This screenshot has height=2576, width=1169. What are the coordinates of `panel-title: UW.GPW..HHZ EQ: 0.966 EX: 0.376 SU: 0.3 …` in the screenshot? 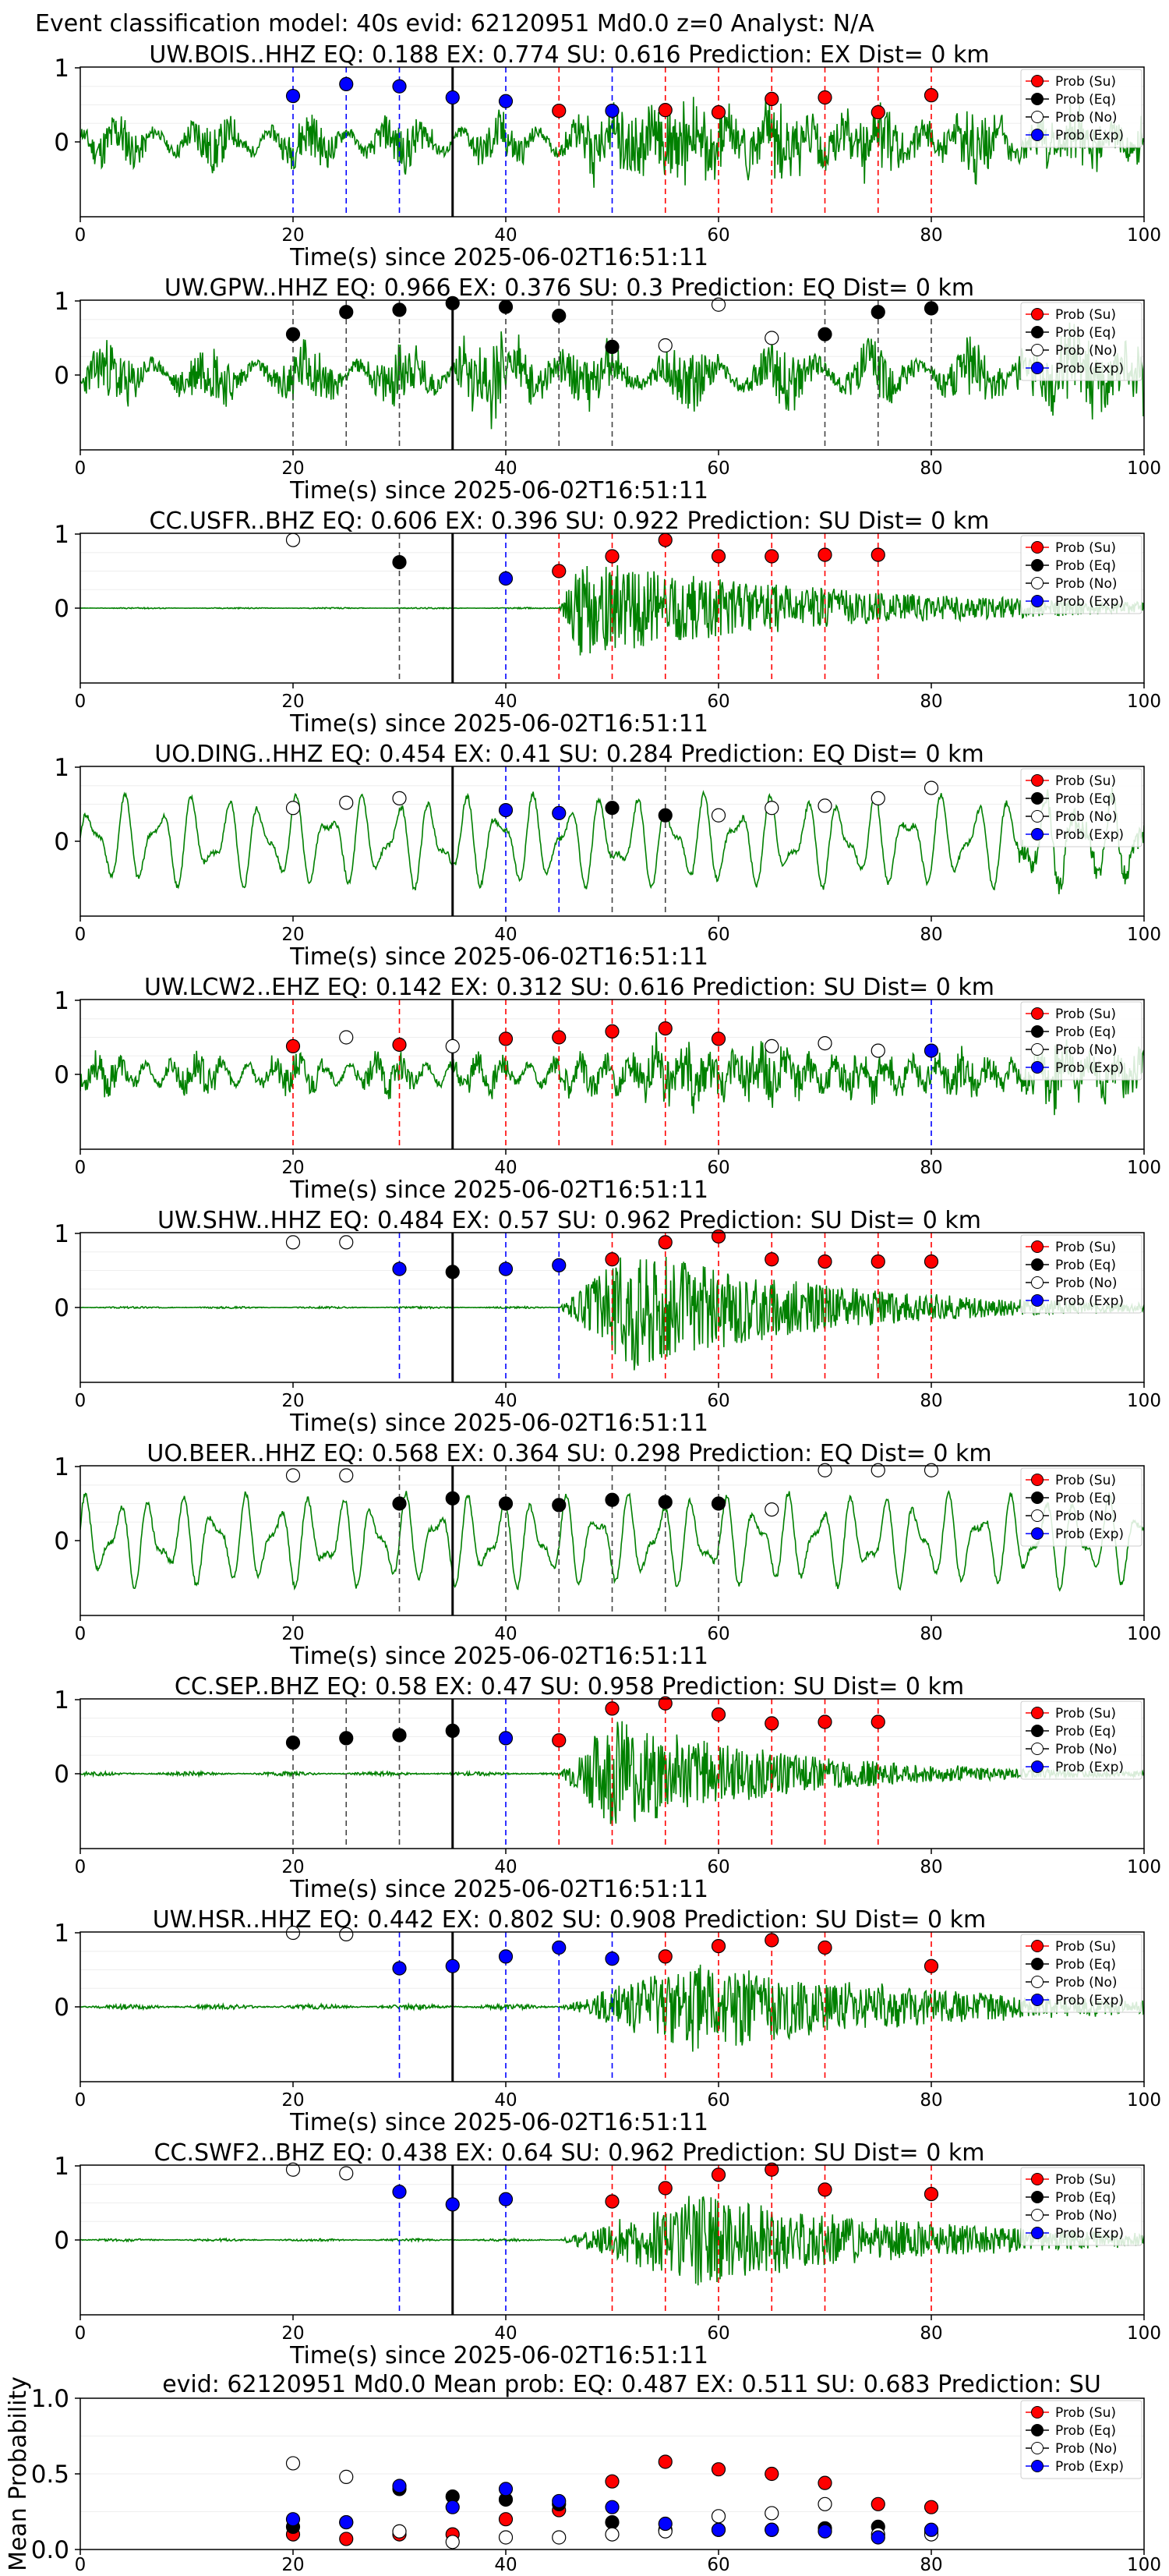 It's located at (569, 288).